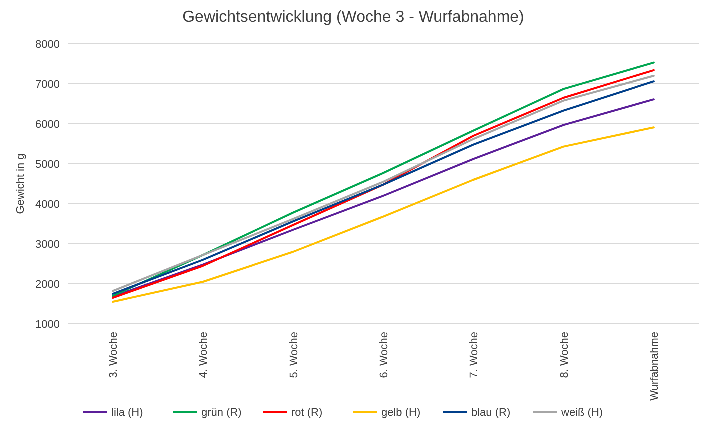  Describe the element at coordinates (48, 84) in the screenshot. I see `y-tick-label: 7000` at that location.